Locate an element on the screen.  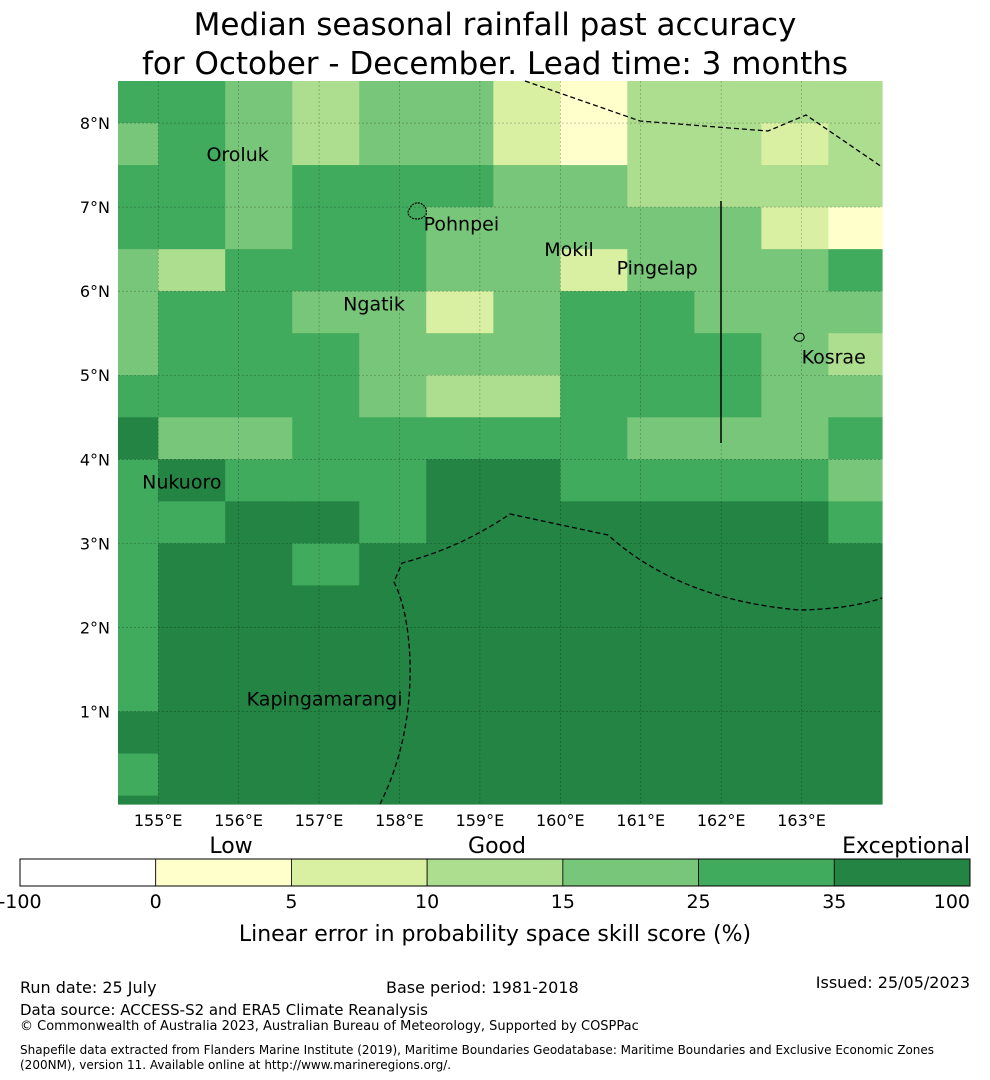
colorbar-tick-label: 15 is located at coordinates (563, 902).